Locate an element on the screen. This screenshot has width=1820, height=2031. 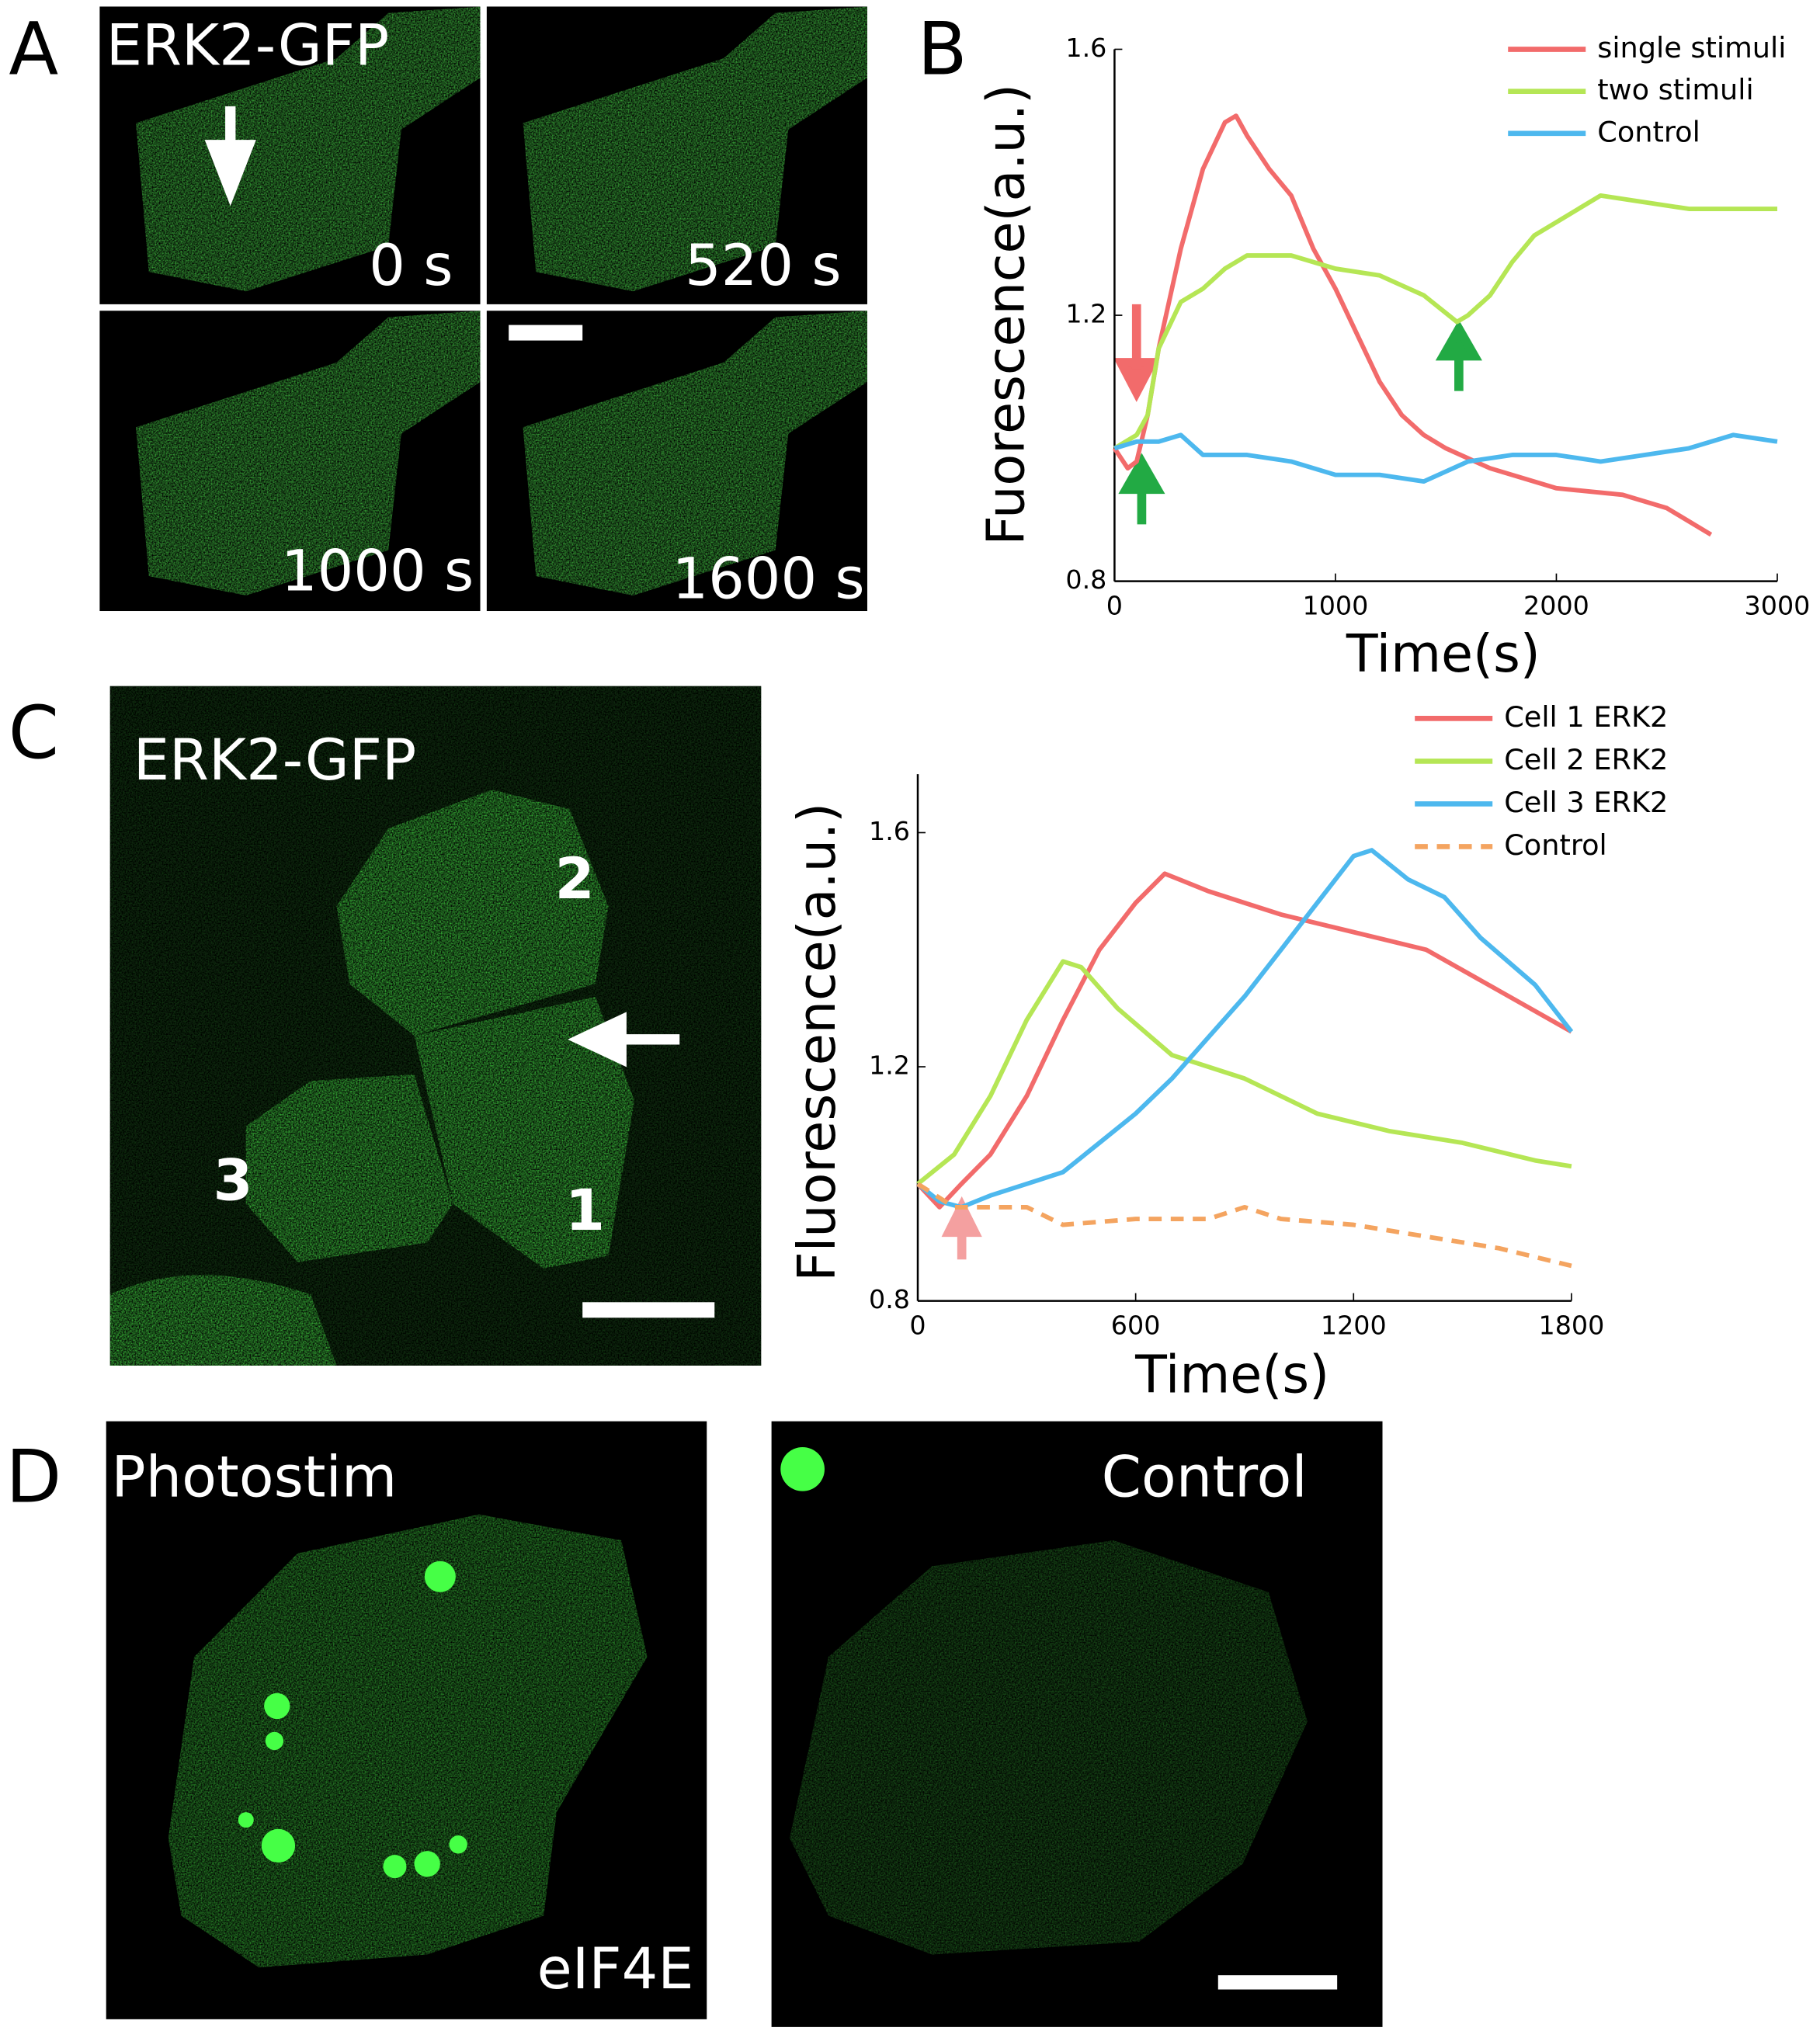
panel-a-images is located at coordinates (483, 309).